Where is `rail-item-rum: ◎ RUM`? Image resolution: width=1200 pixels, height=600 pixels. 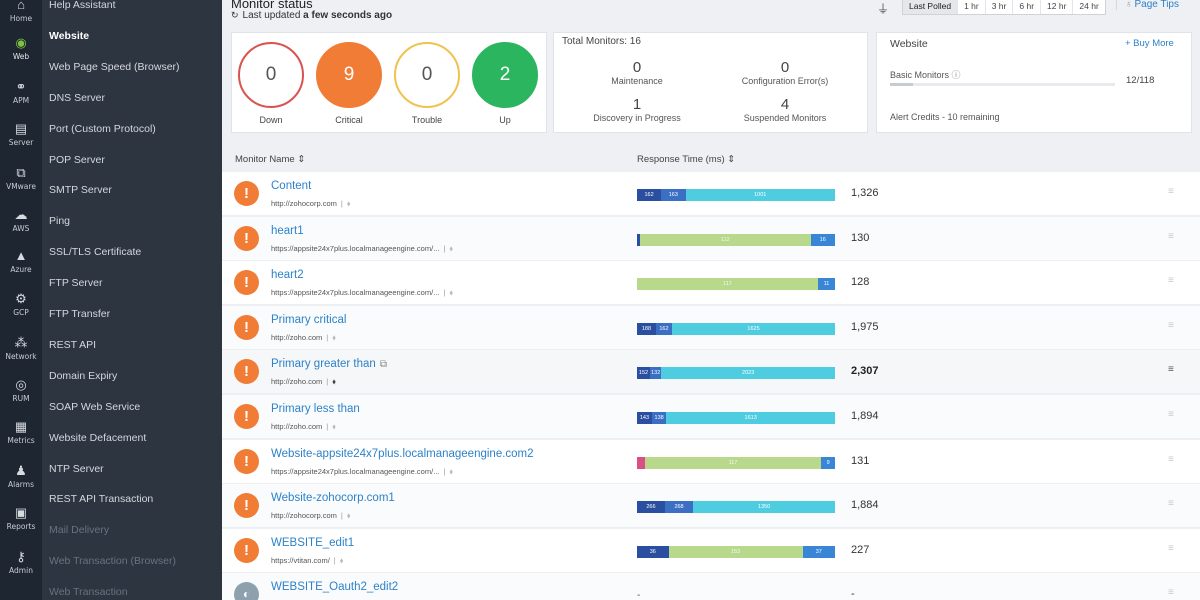
rail-item-rum: ◎ RUM is located at coordinates (21, 391).